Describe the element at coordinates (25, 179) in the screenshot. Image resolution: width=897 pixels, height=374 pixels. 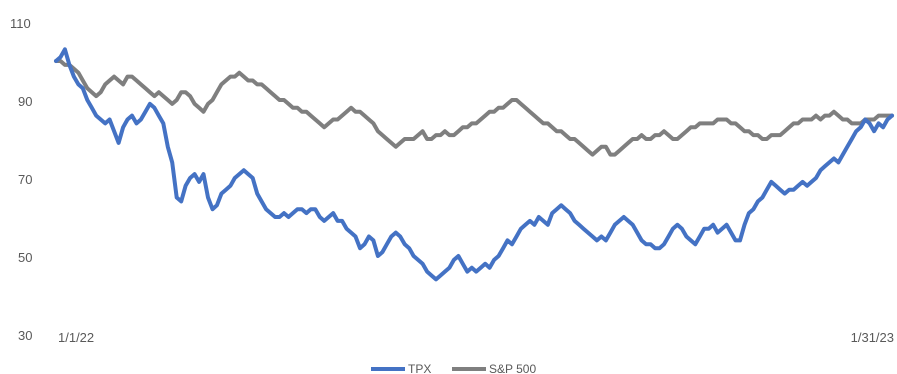
I see `y-tick-label: 70` at that location.